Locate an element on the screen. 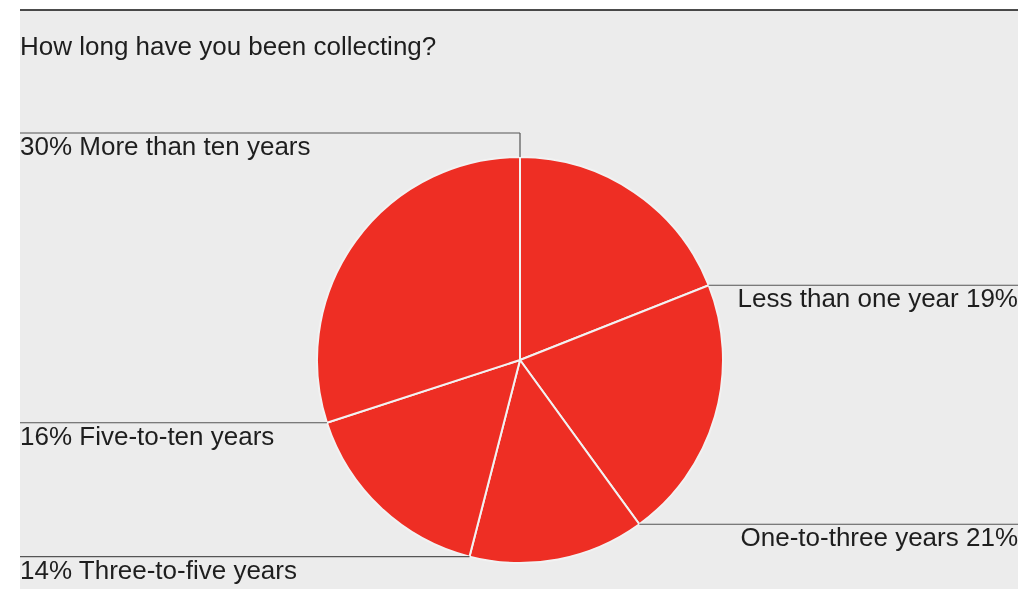  slice-label: 30% More than ten years is located at coordinates (165, 146).